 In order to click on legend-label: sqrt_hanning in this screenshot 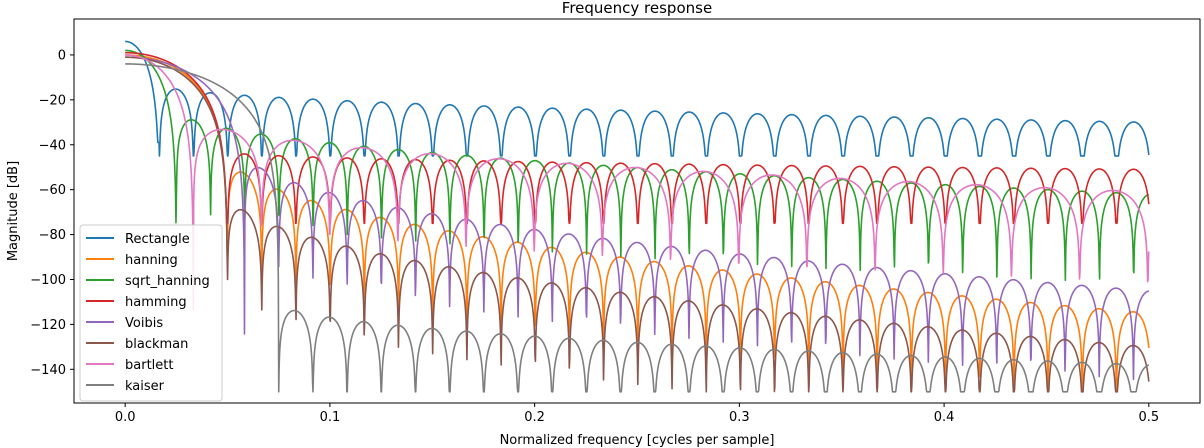, I will do `click(167, 281)`.